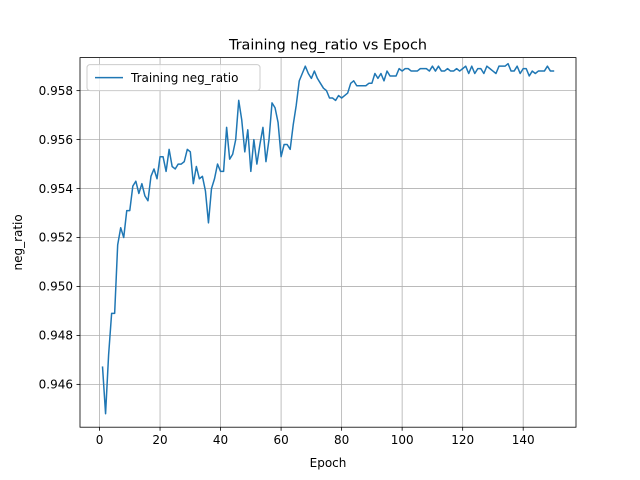  What do you see at coordinates (327, 46) in the screenshot?
I see `chart-title: Training neg_ratio vs Epoch` at bounding box center [327, 46].